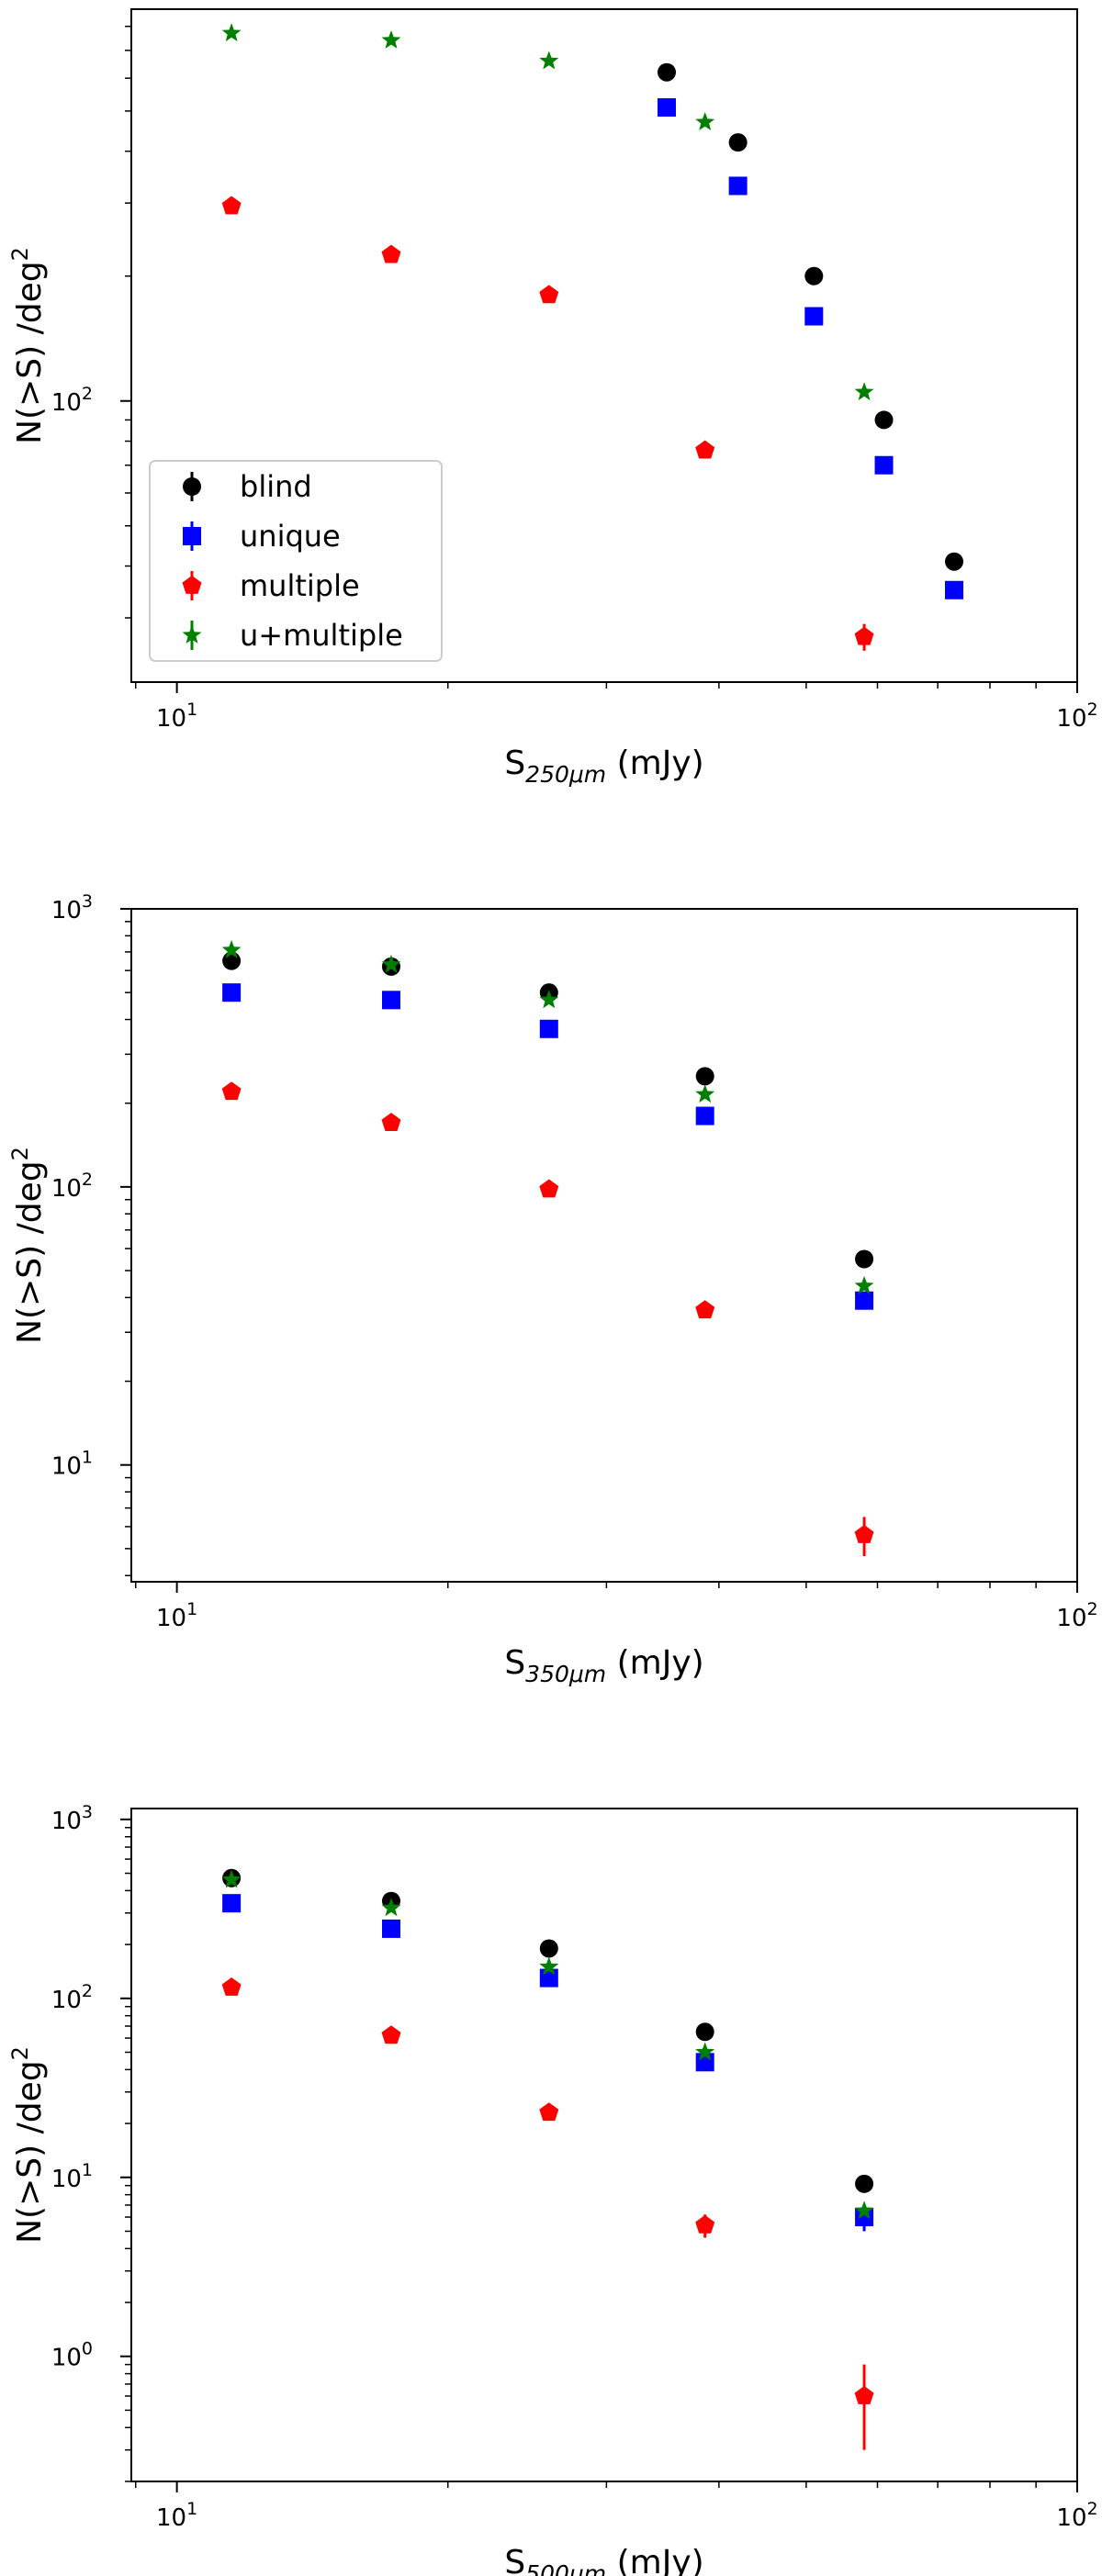 This screenshot has height=2576, width=1102. I want to click on x-axis-label: S250μm (mJy), so click(603, 766).